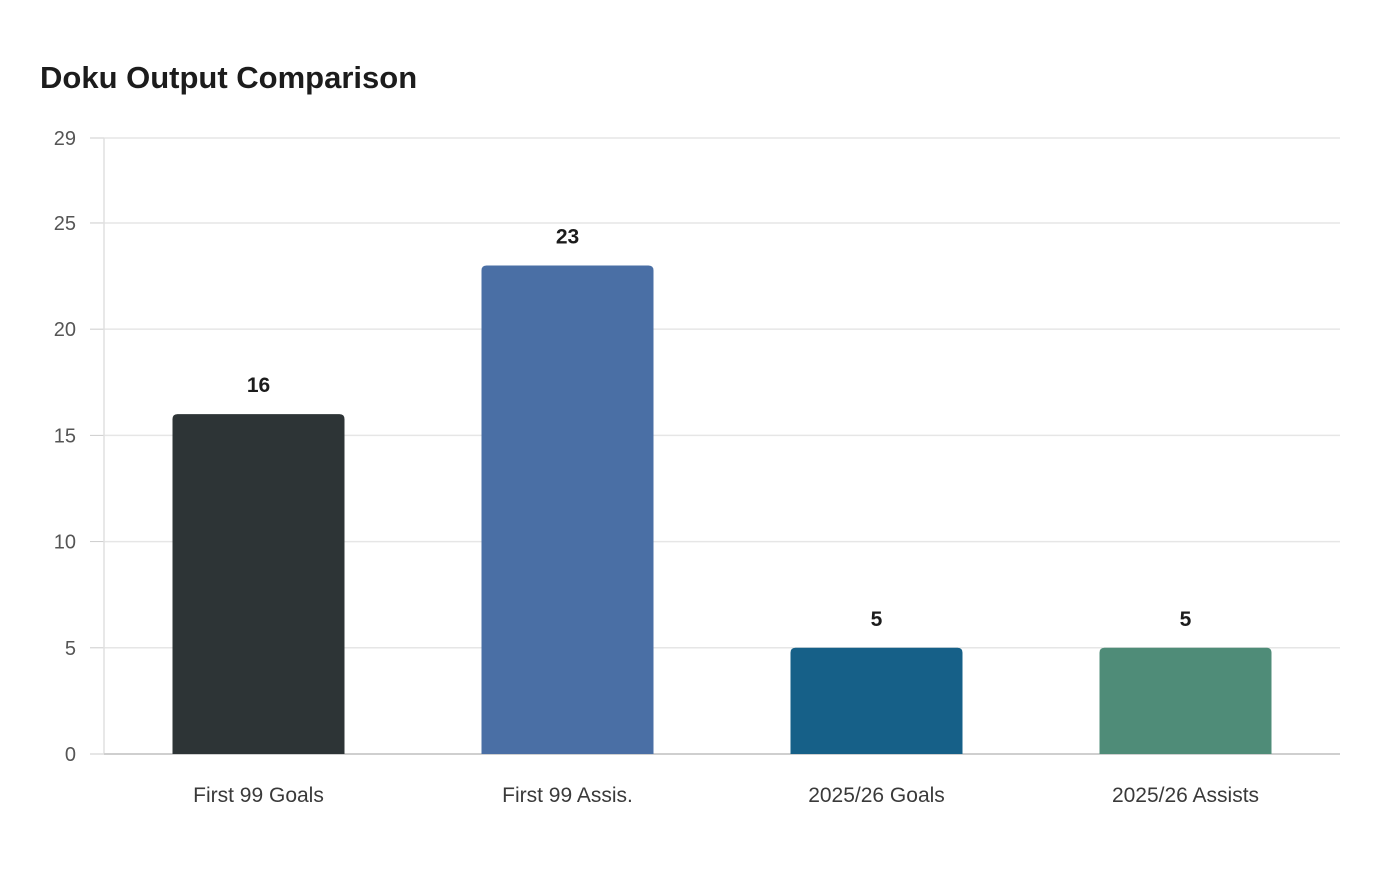 The image size is (1400, 880). I want to click on x-category-label: First 99 Goals, so click(258, 795).